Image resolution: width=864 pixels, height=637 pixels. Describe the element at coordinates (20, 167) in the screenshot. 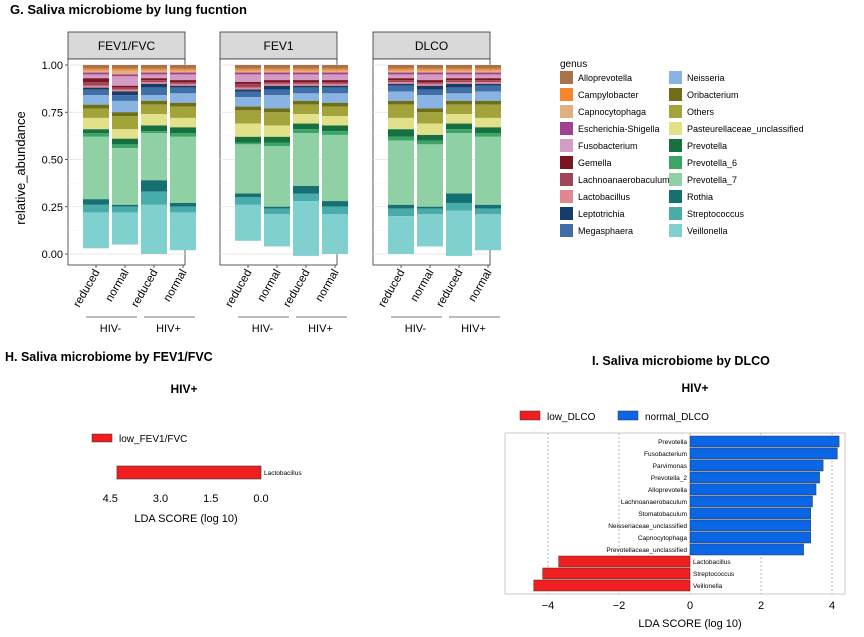

I see `panel-g-ylabel: relative_abundance` at that location.